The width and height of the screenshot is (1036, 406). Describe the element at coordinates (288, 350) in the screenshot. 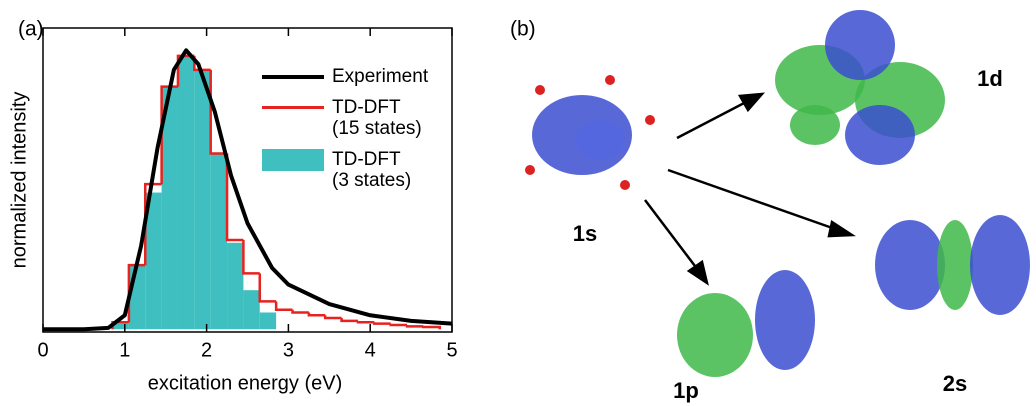

I see `x-tick-label: 3` at that location.